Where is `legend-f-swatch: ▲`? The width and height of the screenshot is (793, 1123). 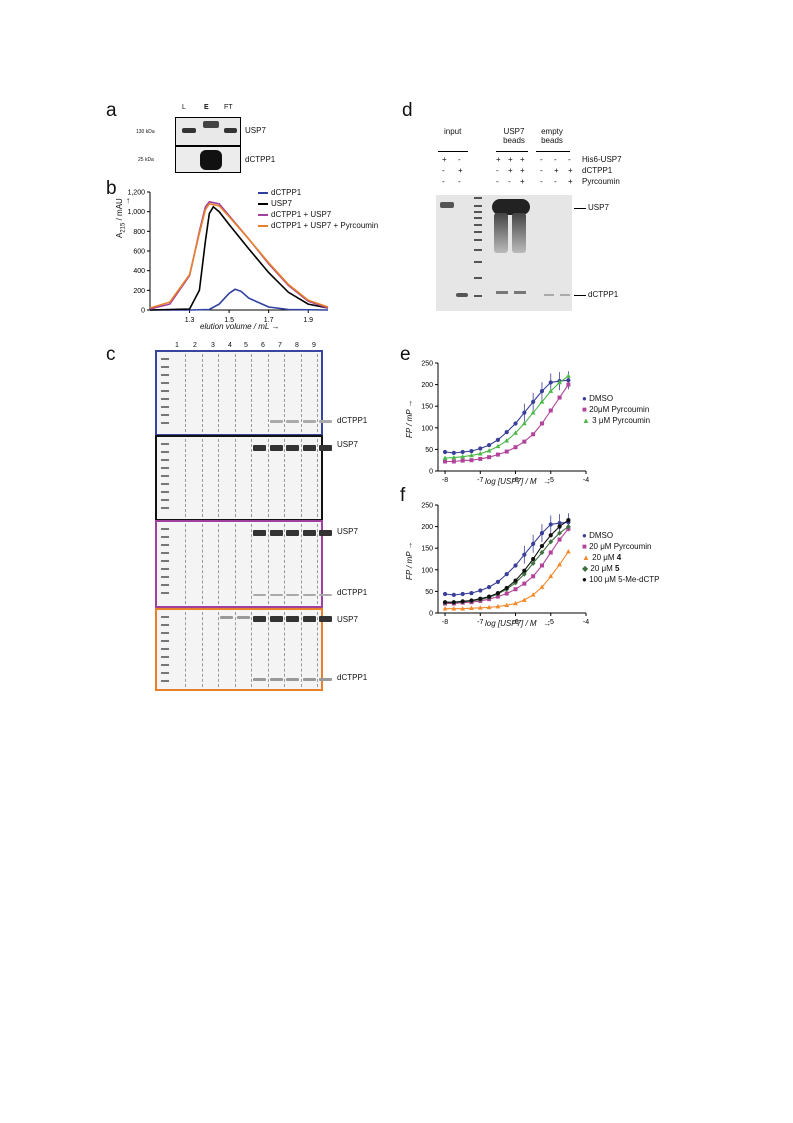
legend-f-swatch: ▲ is located at coordinates (586, 557).